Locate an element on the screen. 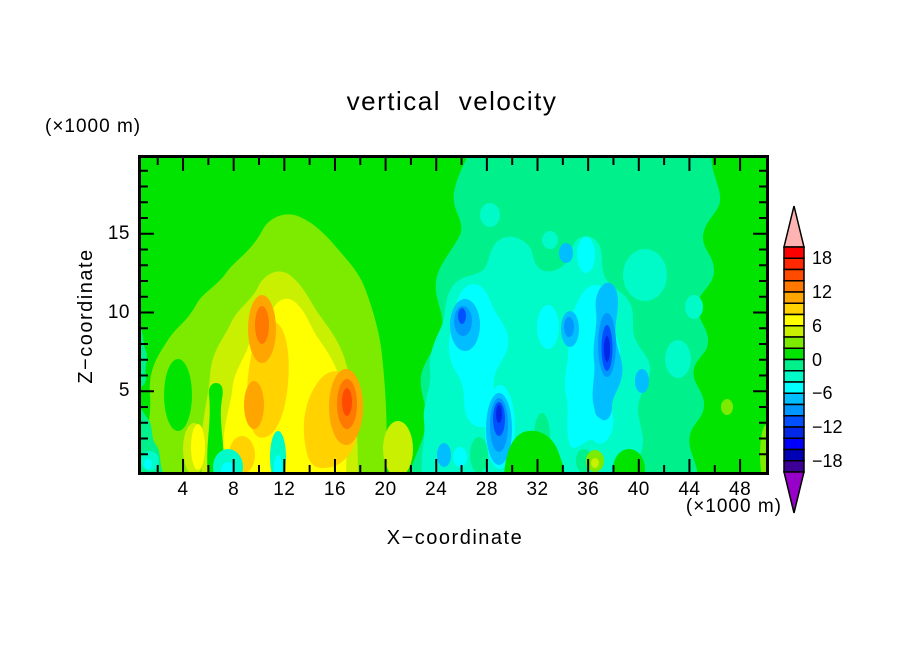 This screenshot has height=654, width=904. x-tick-label: 24 is located at coordinates (436, 489).